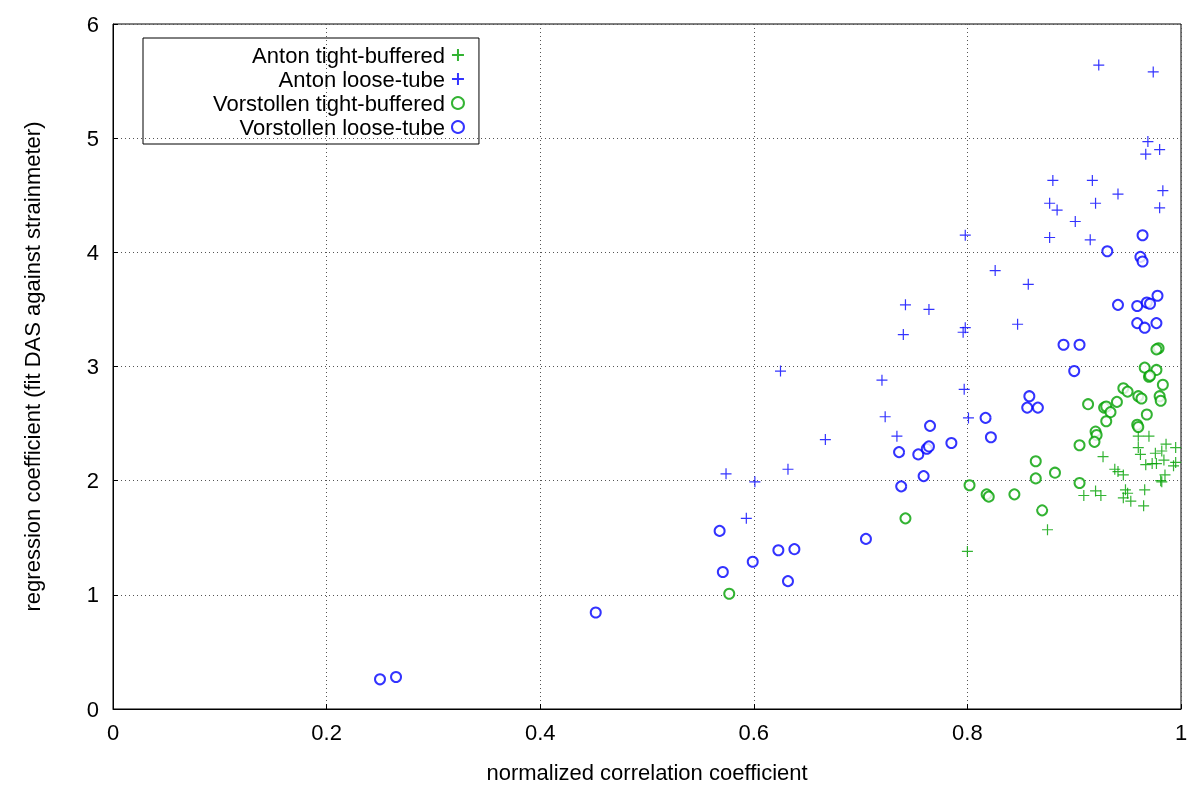 The image size is (1203, 805). What do you see at coordinates (92, 481) in the screenshot?
I see `y-tick-label: 2` at bounding box center [92, 481].